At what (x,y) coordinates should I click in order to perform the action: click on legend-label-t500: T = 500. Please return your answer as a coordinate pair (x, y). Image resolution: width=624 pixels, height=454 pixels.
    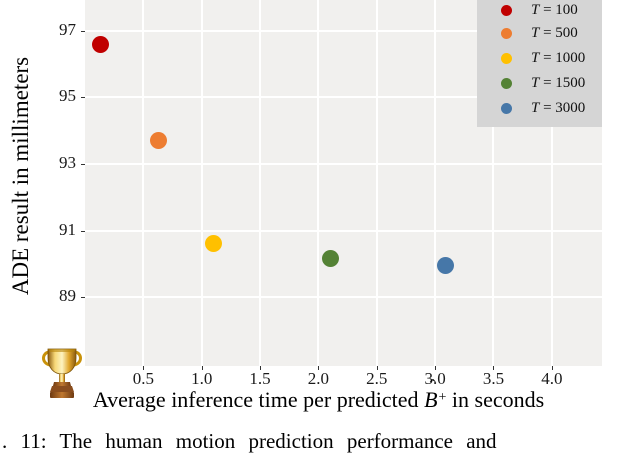
    Looking at the image, I should click on (554, 33).